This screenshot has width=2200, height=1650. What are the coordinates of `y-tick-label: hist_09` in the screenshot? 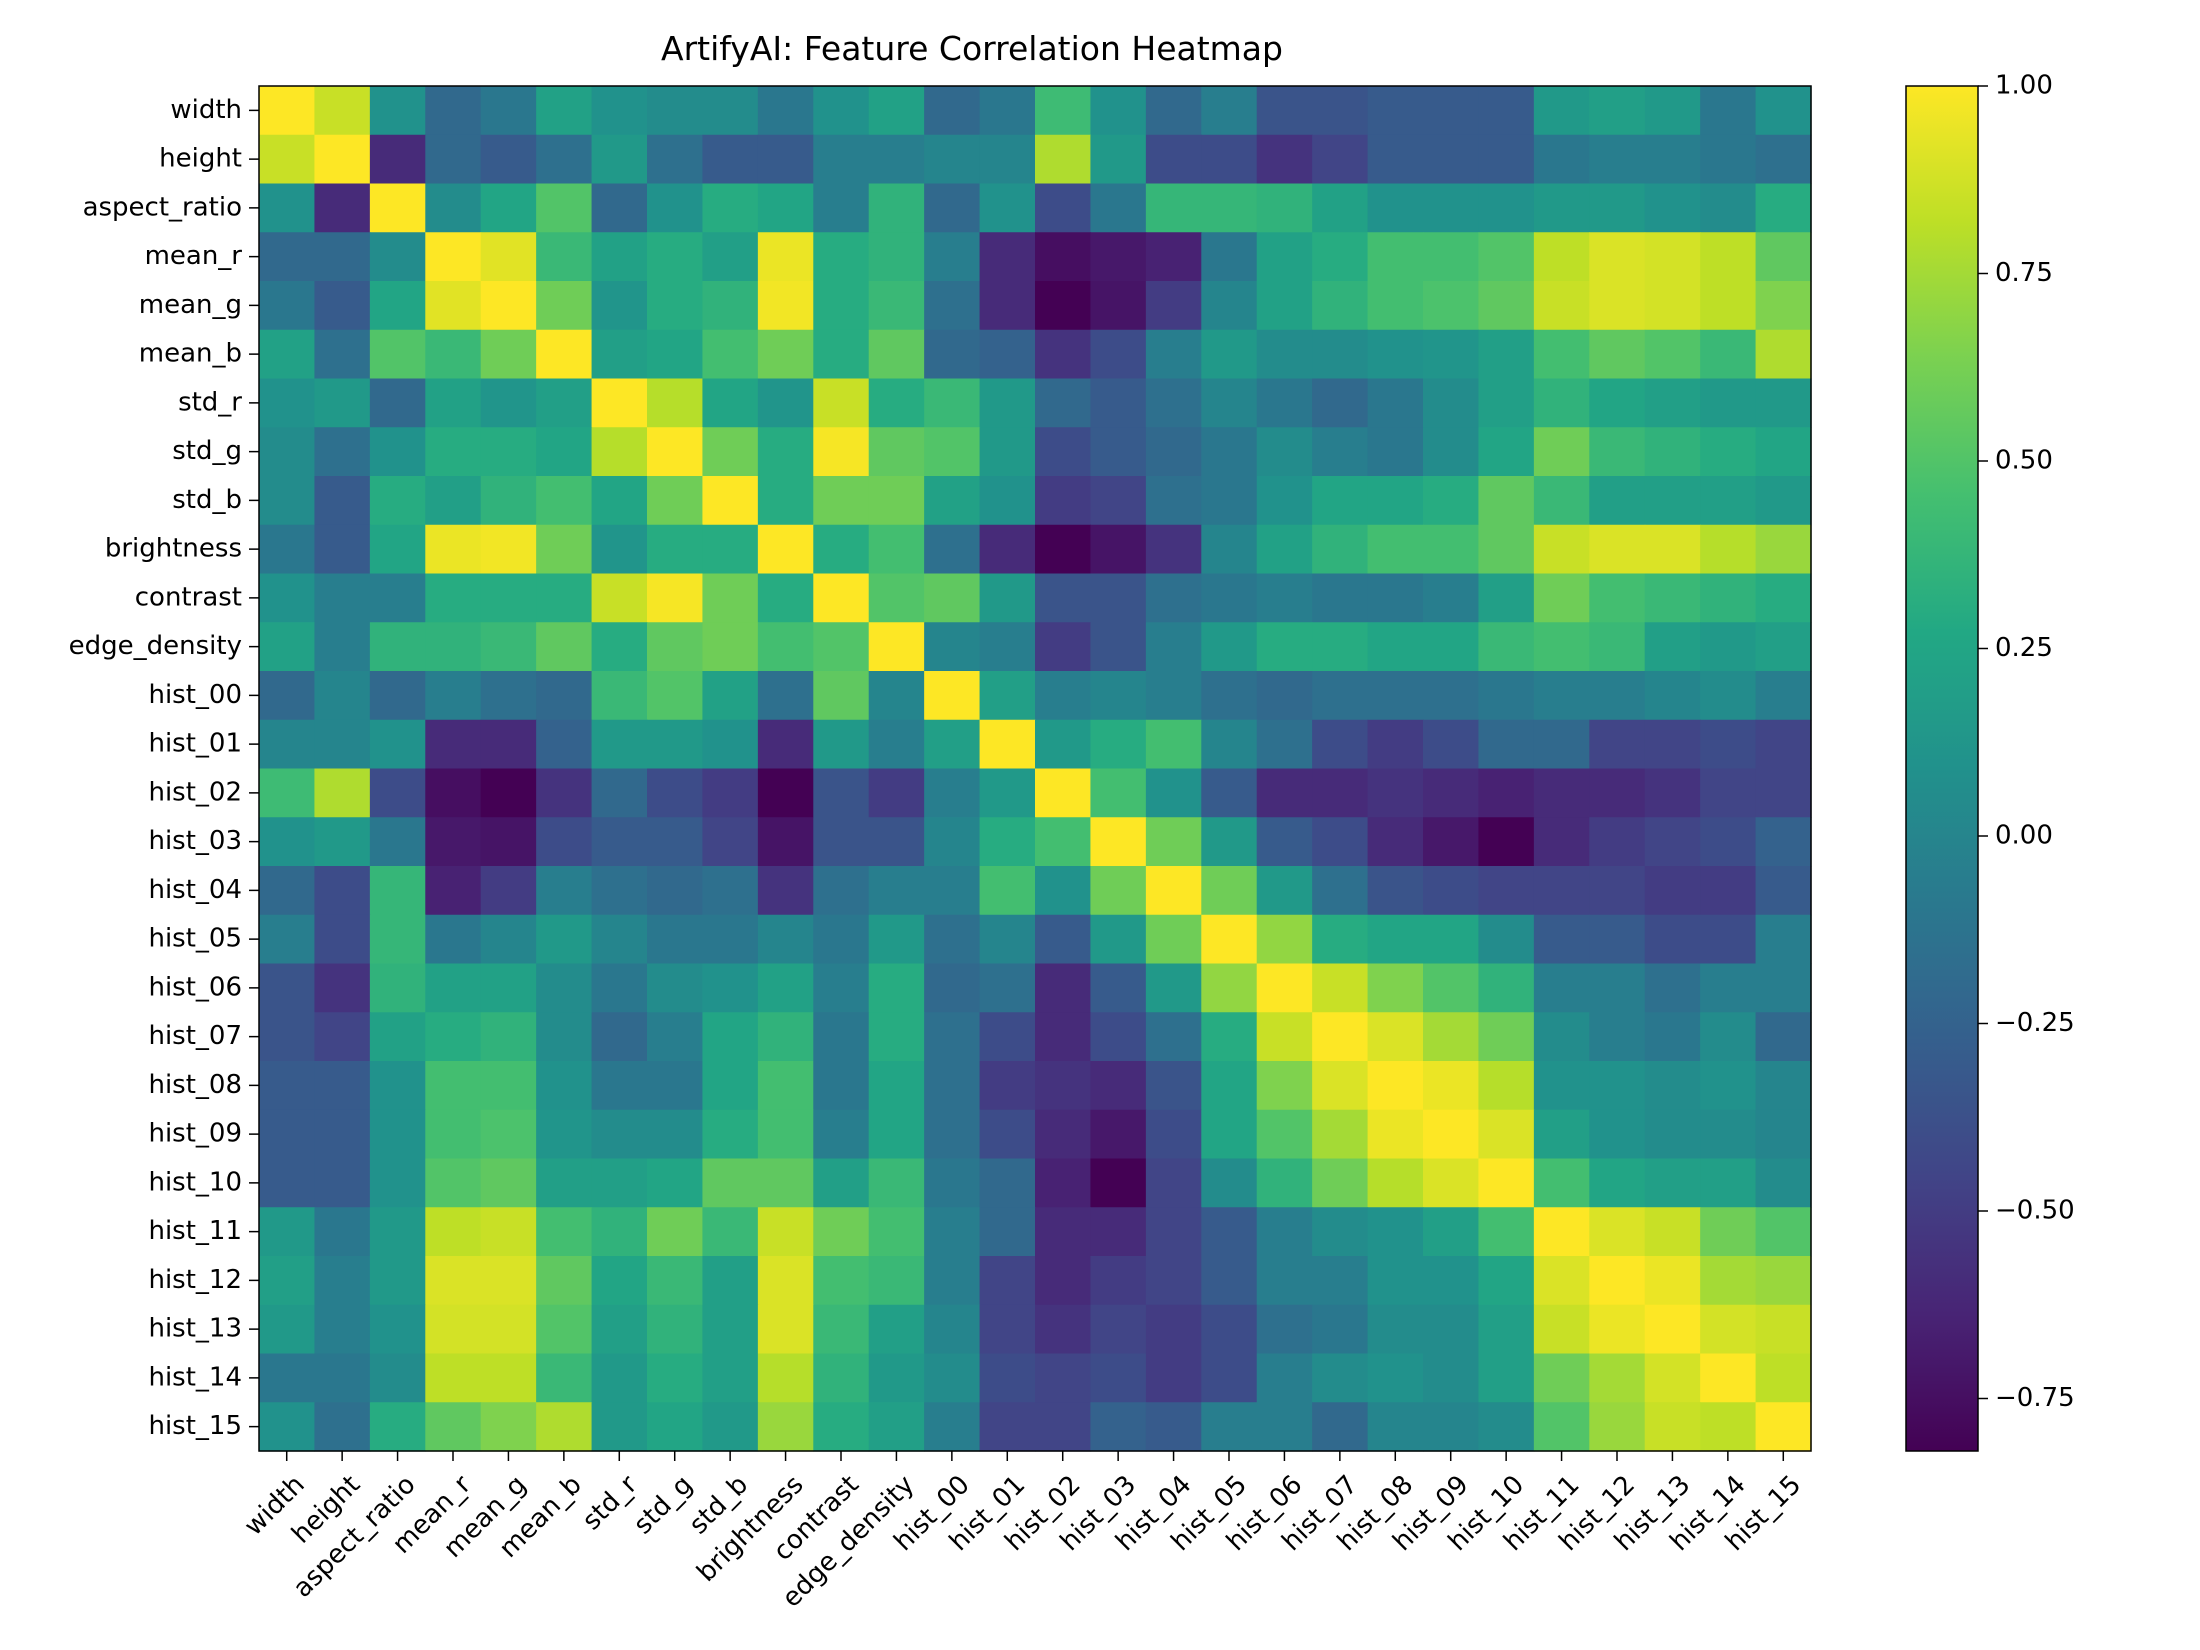 It's located at (195, 1134).